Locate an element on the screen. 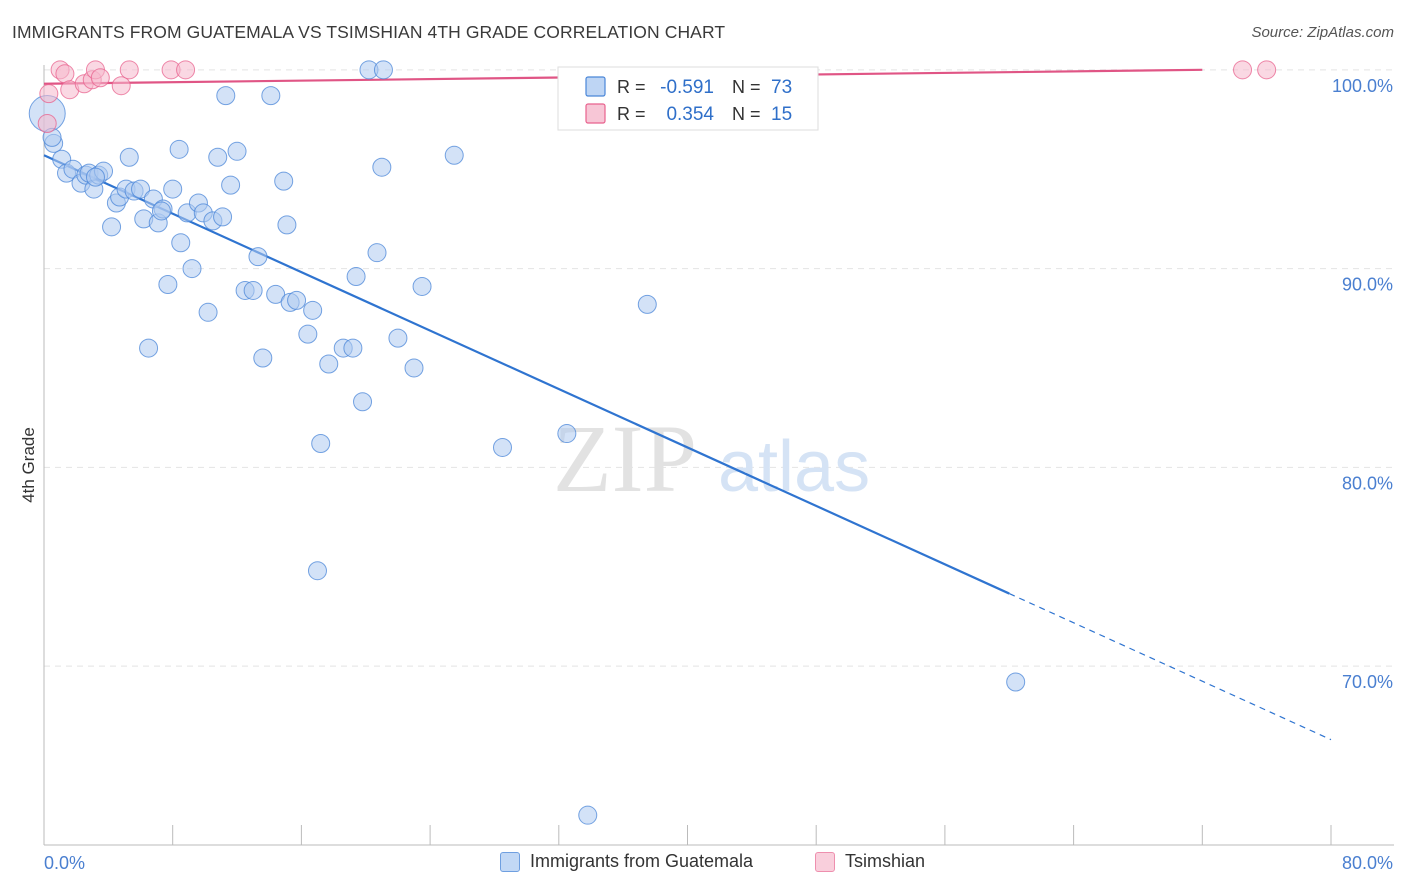 This screenshot has height=892, width=1406. x-tick-label-start: 0.0% is located at coordinates (64, 863).